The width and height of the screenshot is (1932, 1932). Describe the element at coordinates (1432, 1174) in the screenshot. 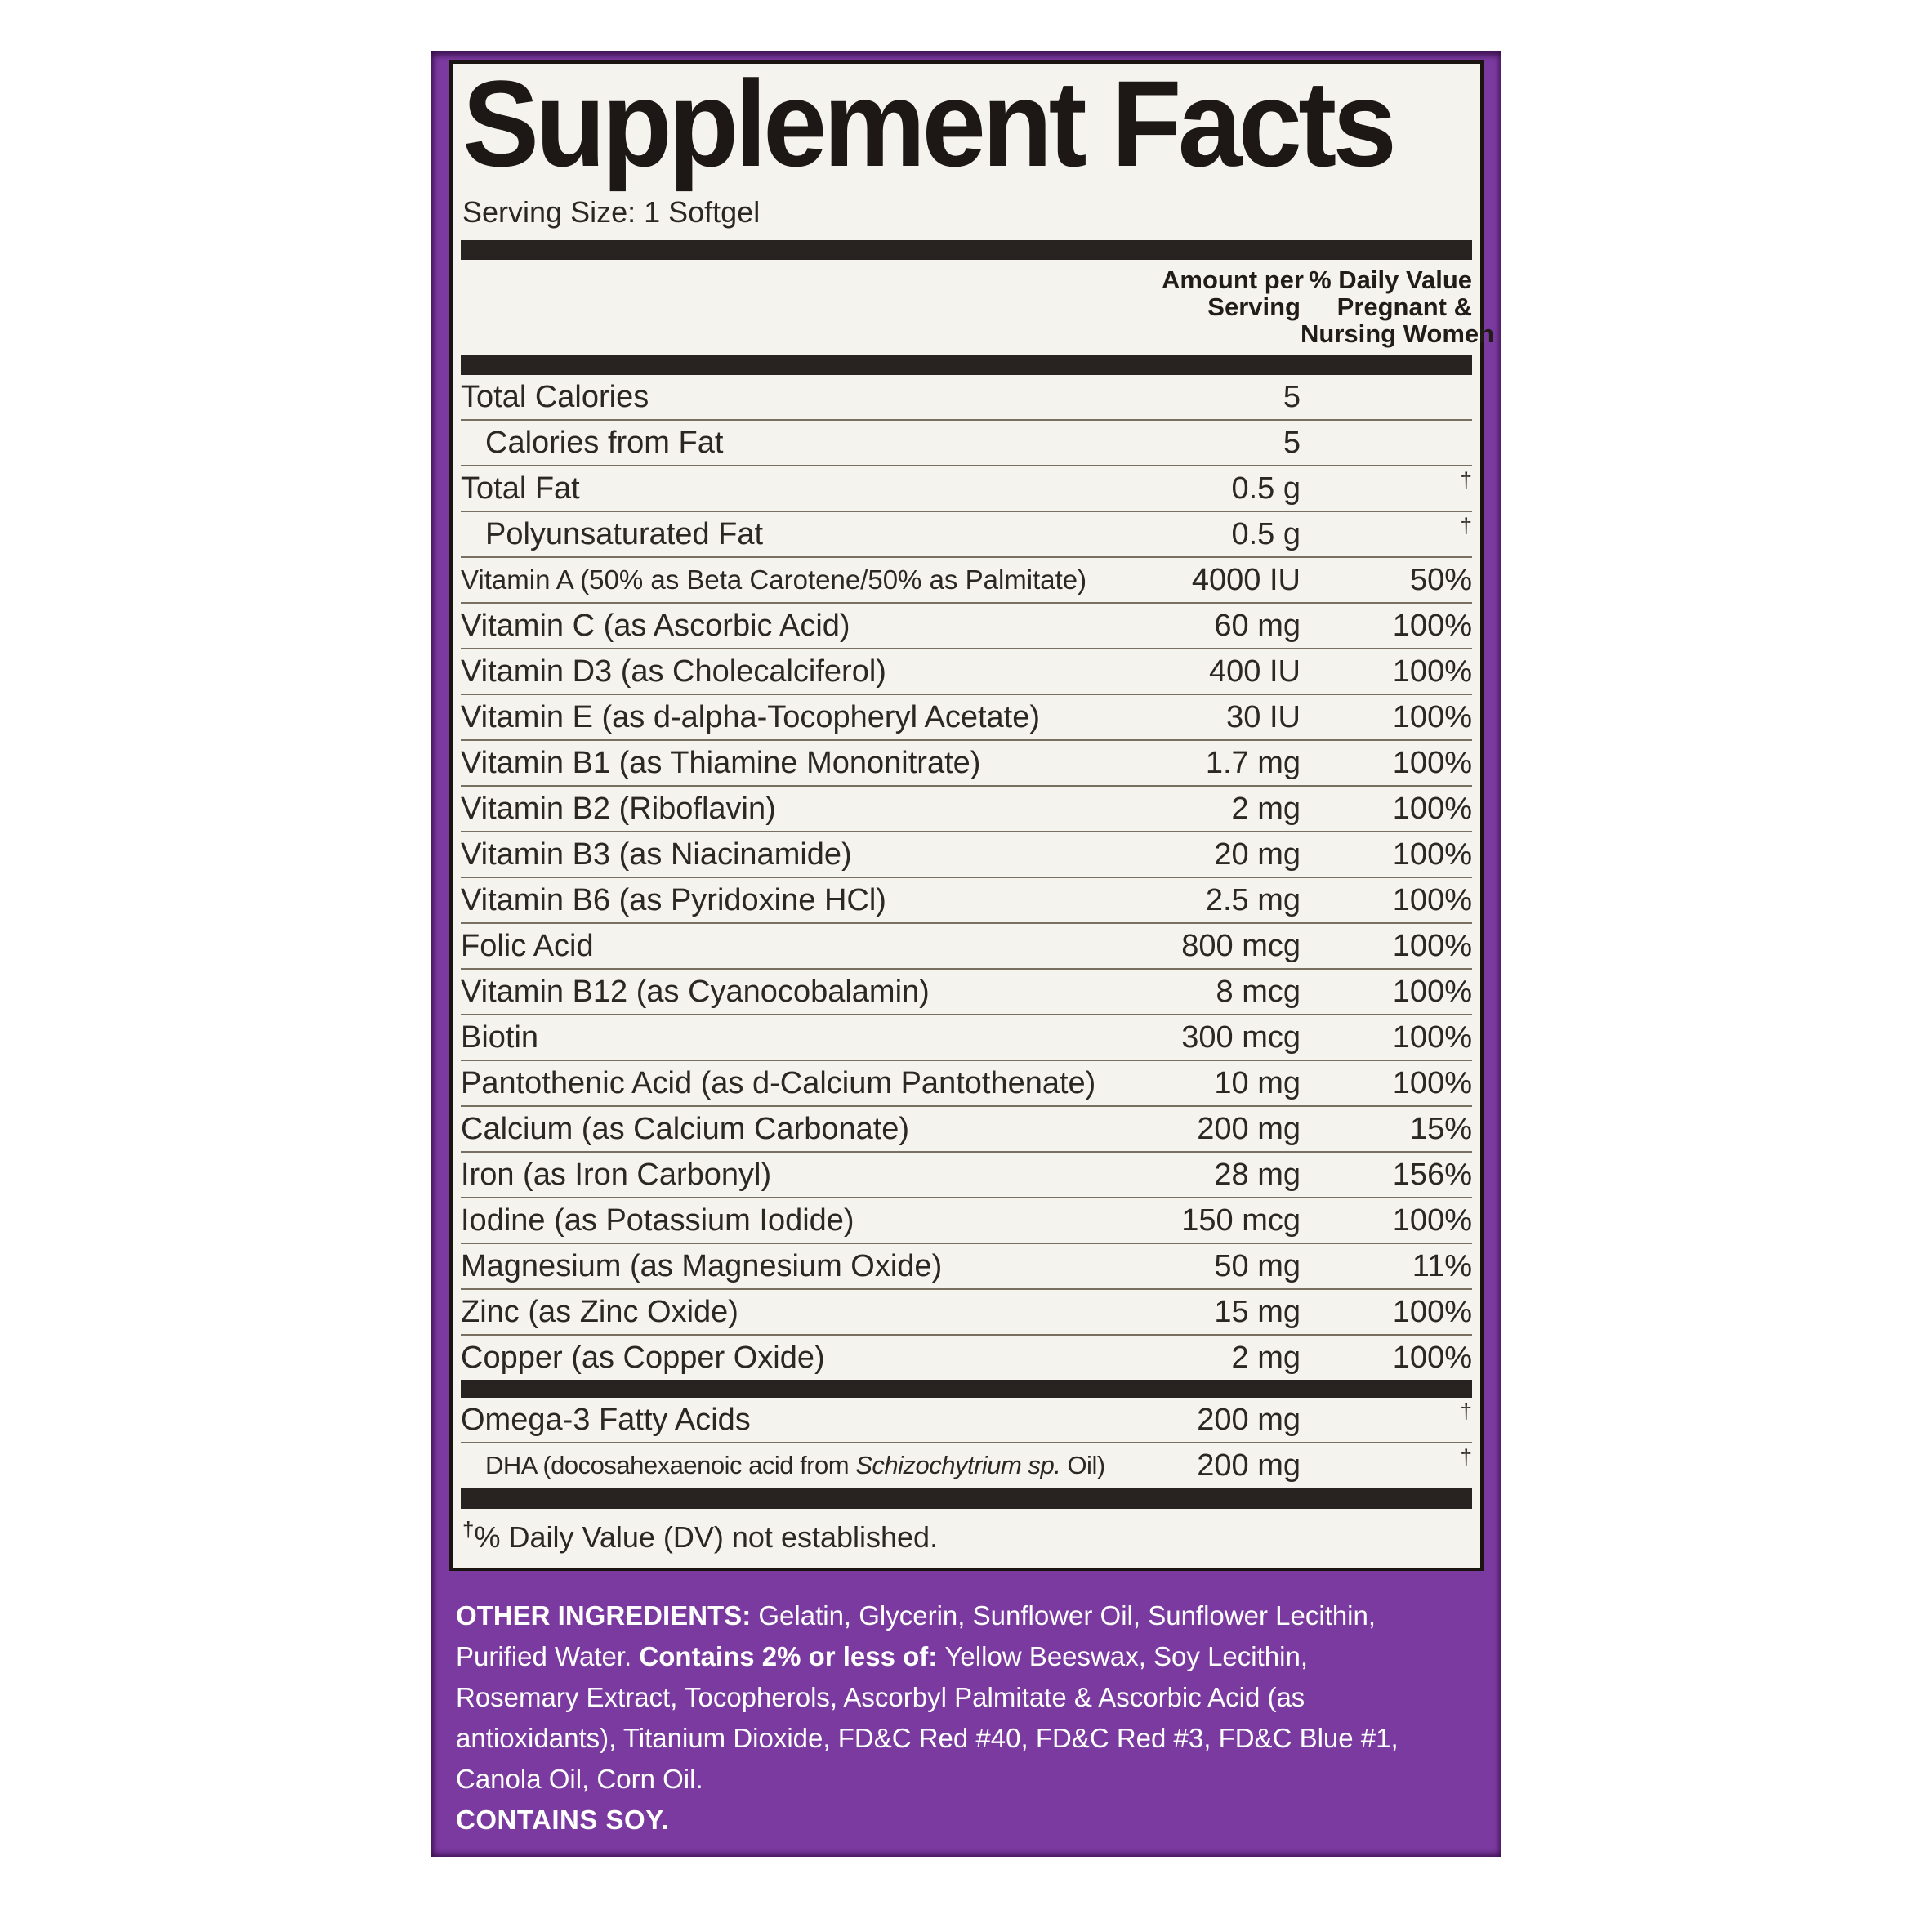

I see `row-daily-value: 156%` at that location.